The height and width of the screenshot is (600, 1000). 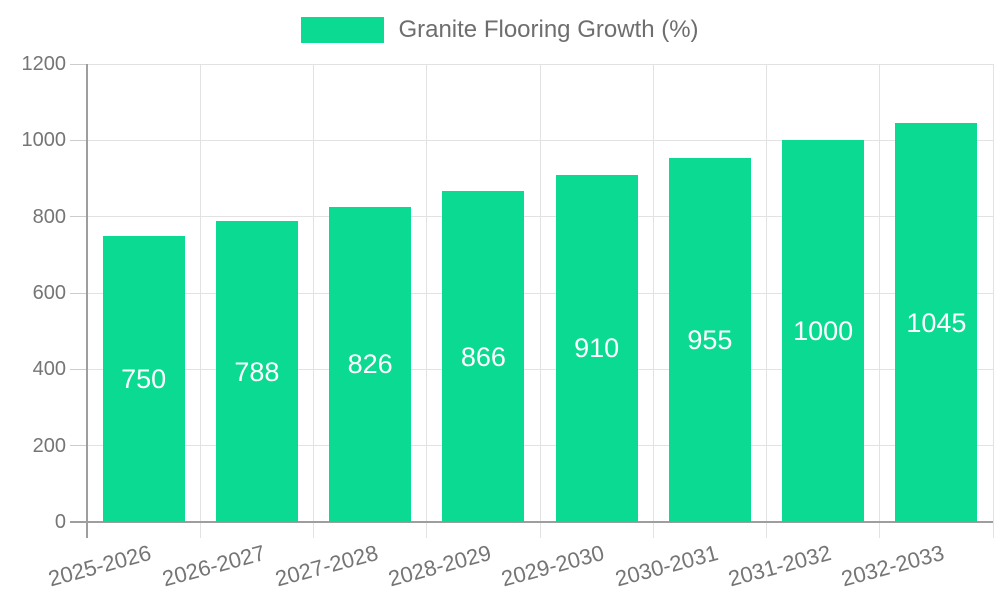 I want to click on y-axis-label: 400, so click(x=49, y=369).